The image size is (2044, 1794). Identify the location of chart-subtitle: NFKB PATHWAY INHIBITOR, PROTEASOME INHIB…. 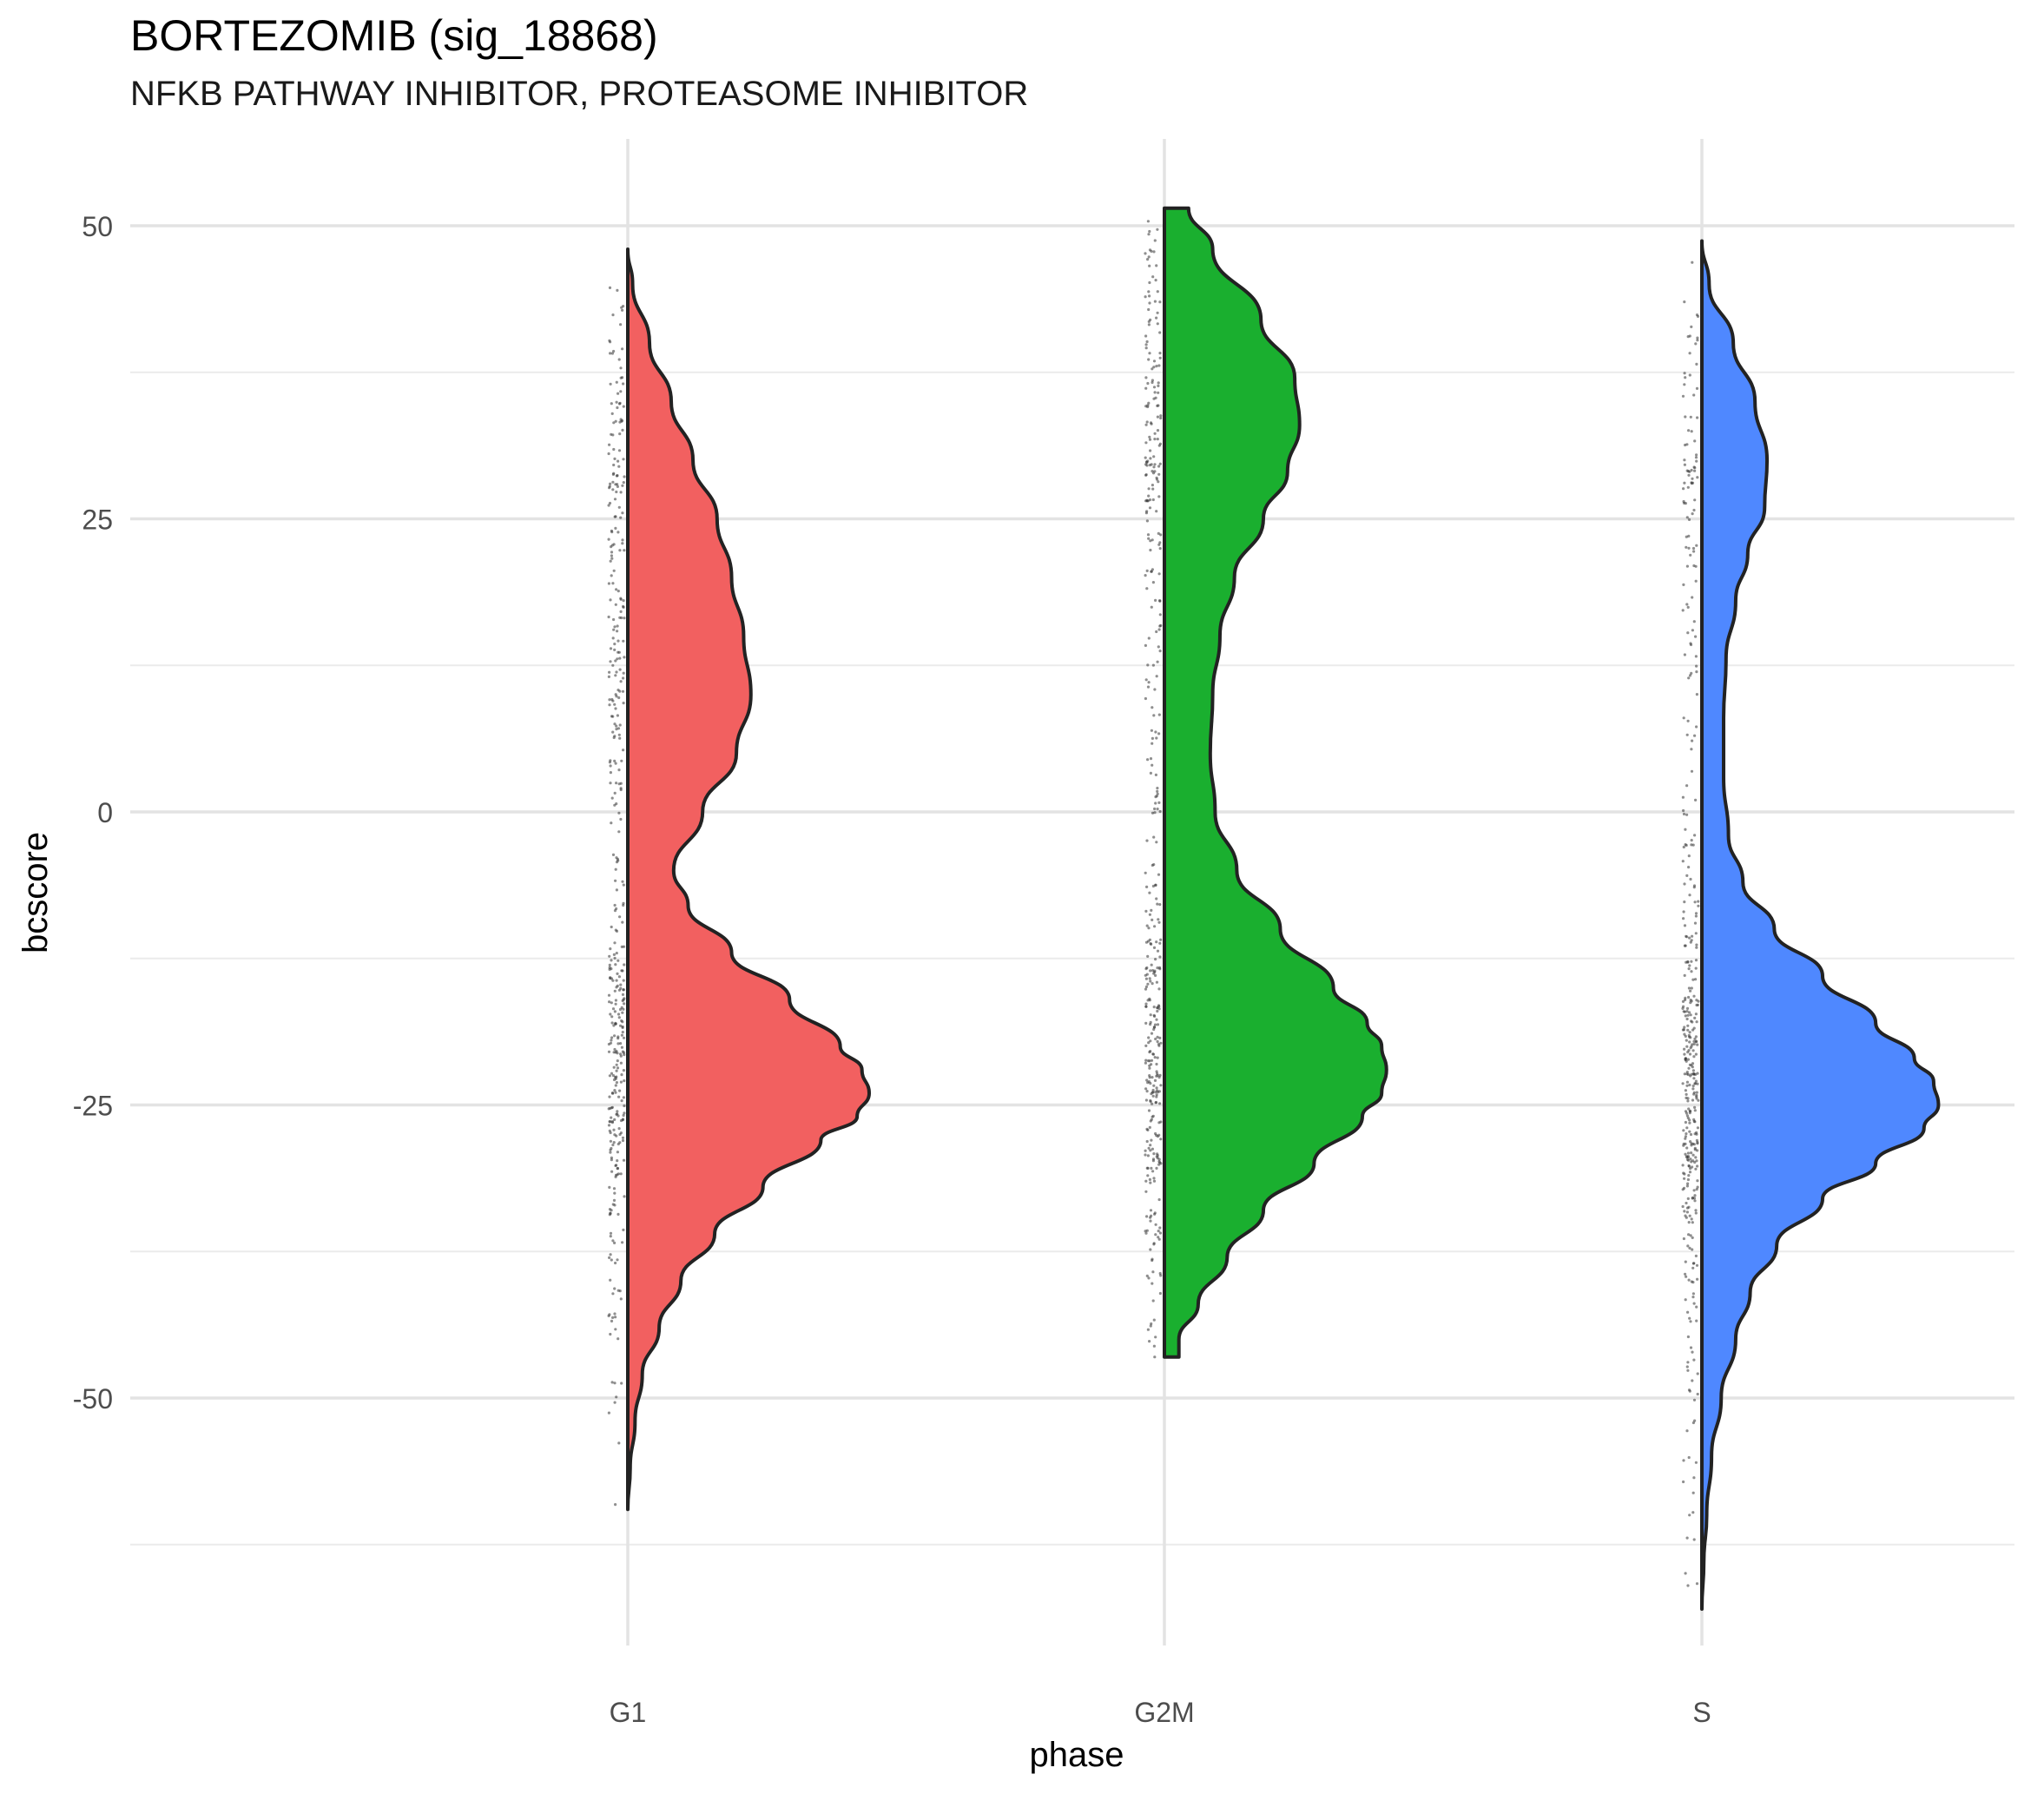
(579, 94).